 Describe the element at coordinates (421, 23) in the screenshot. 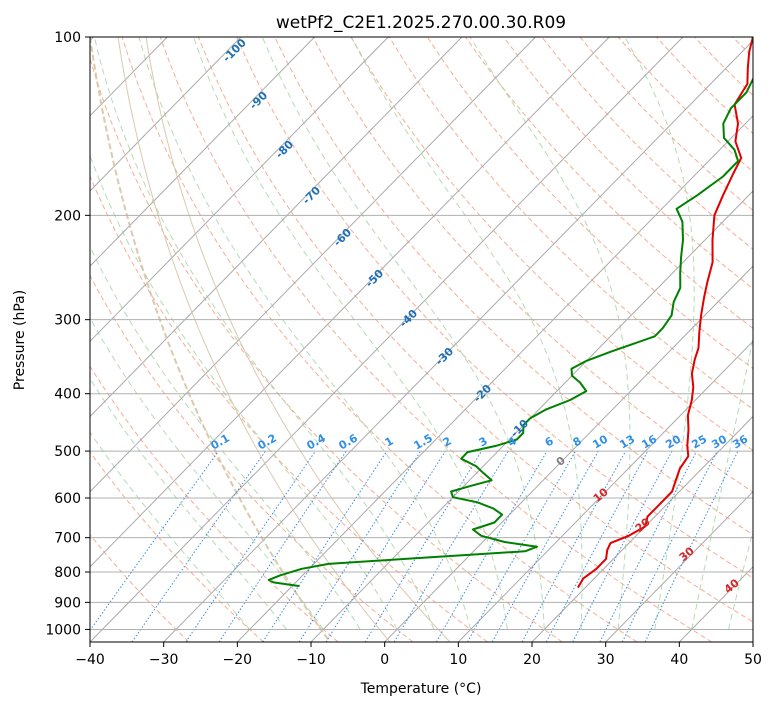

I see `chart-title: wetPf2_C2E1.2025.270.00.30.R09` at that location.